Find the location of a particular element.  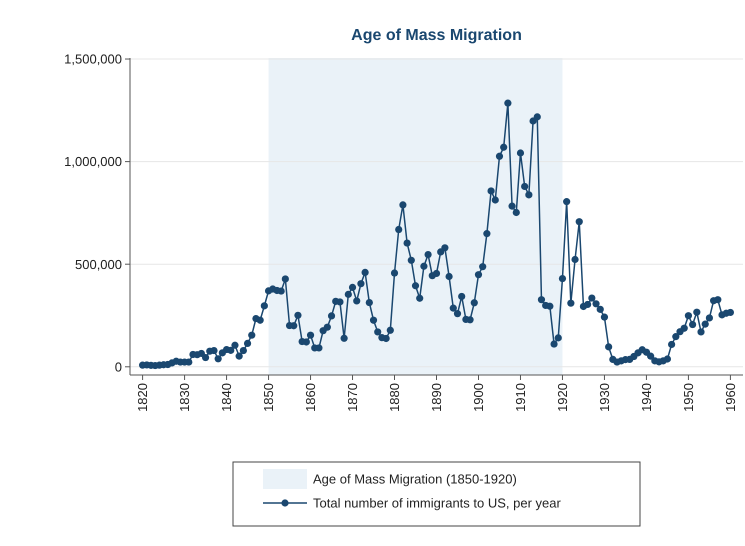

x-tick-label: 1860 is located at coordinates (310, 397).